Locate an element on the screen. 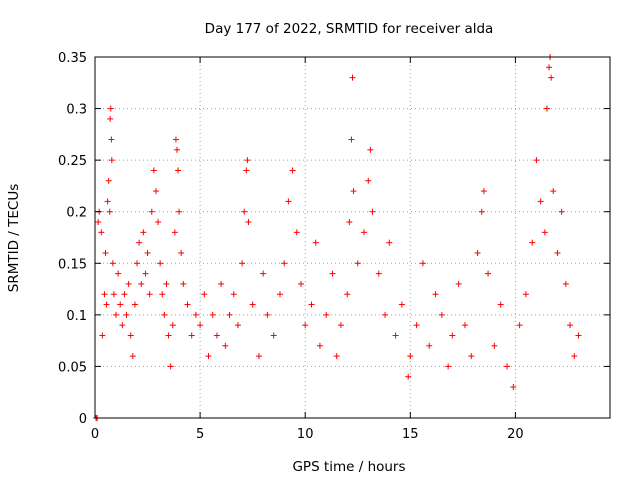 The height and width of the screenshot is (480, 640). x-tick-label: 5 is located at coordinates (200, 434).